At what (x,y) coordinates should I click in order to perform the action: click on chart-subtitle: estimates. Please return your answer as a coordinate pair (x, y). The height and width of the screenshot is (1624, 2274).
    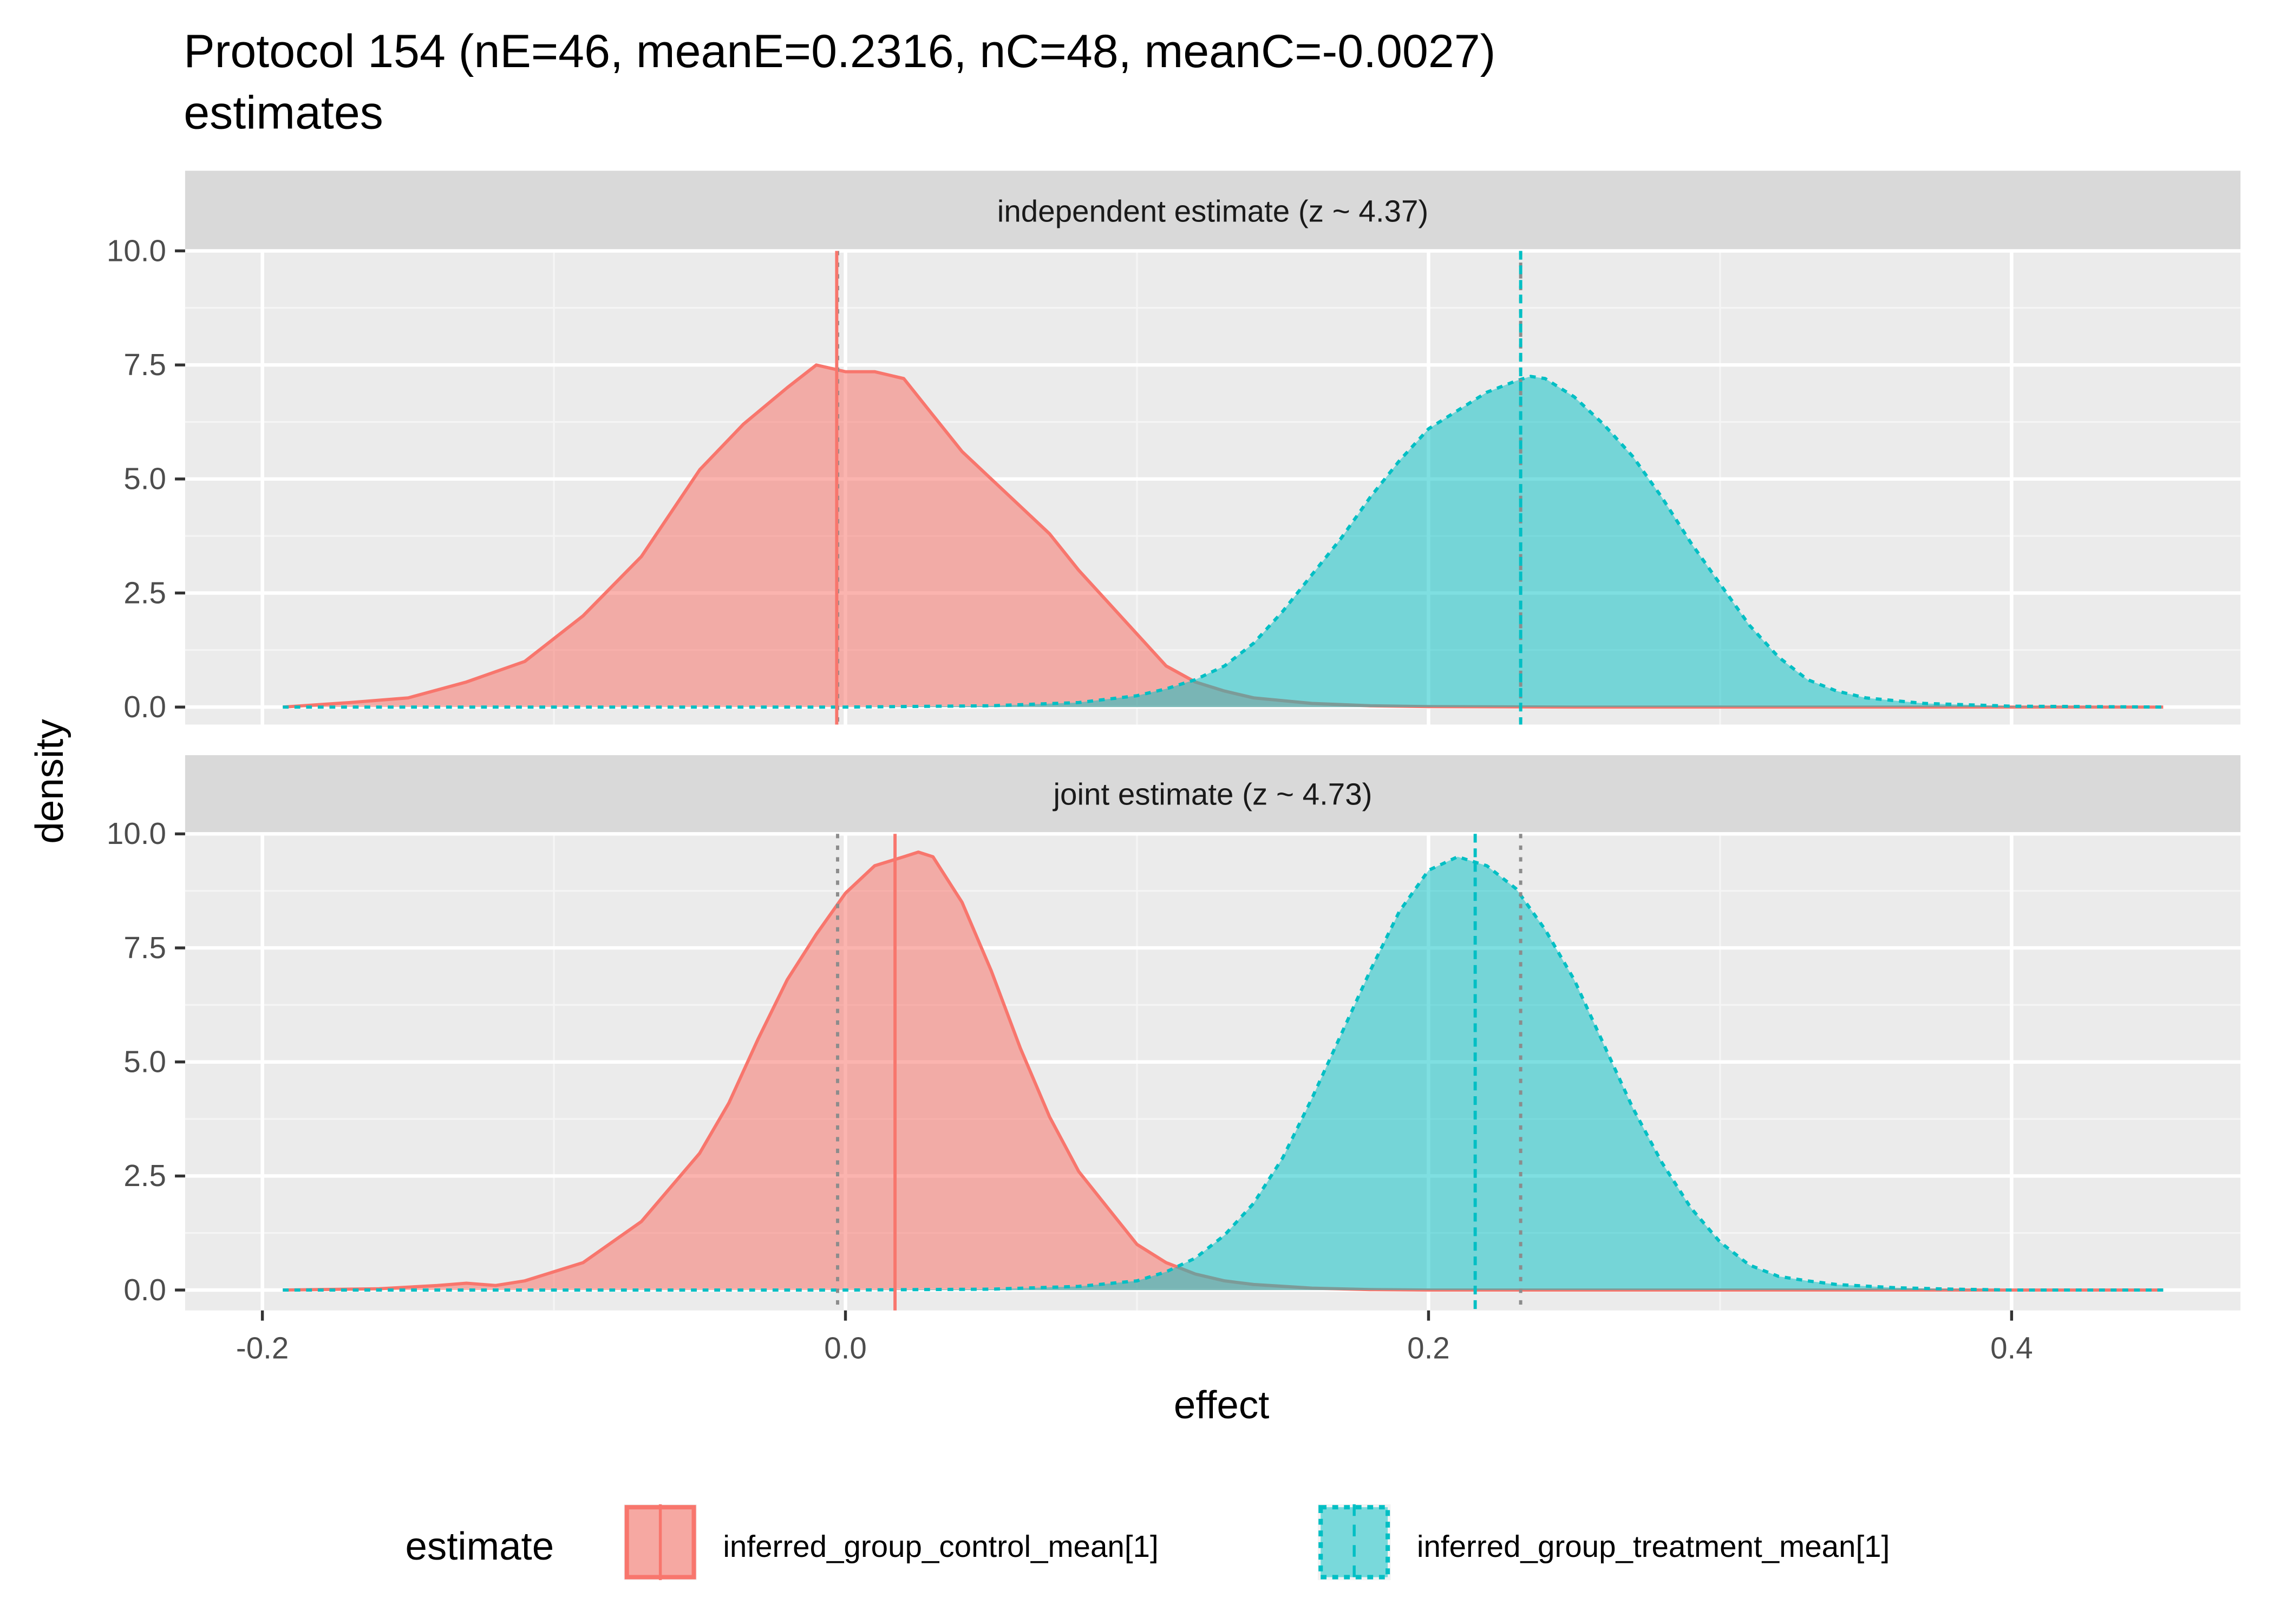
    Looking at the image, I should click on (283, 113).